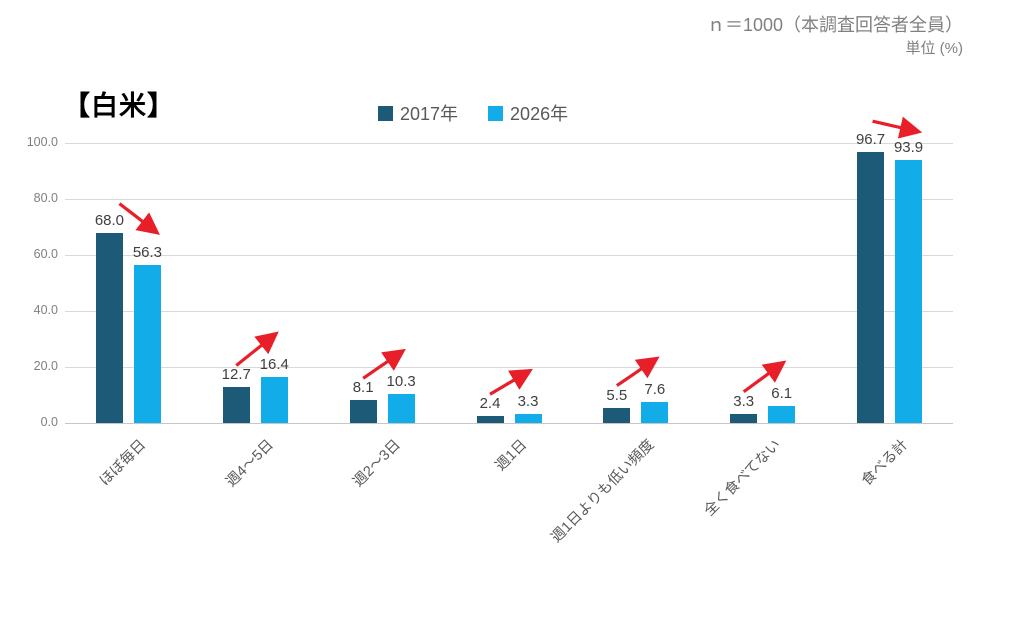 The width and height of the screenshot is (1024, 625). Describe the element at coordinates (602, 491) in the screenshot. I see `x-axis-category-label: 週1日よりも低い頻度` at that location.